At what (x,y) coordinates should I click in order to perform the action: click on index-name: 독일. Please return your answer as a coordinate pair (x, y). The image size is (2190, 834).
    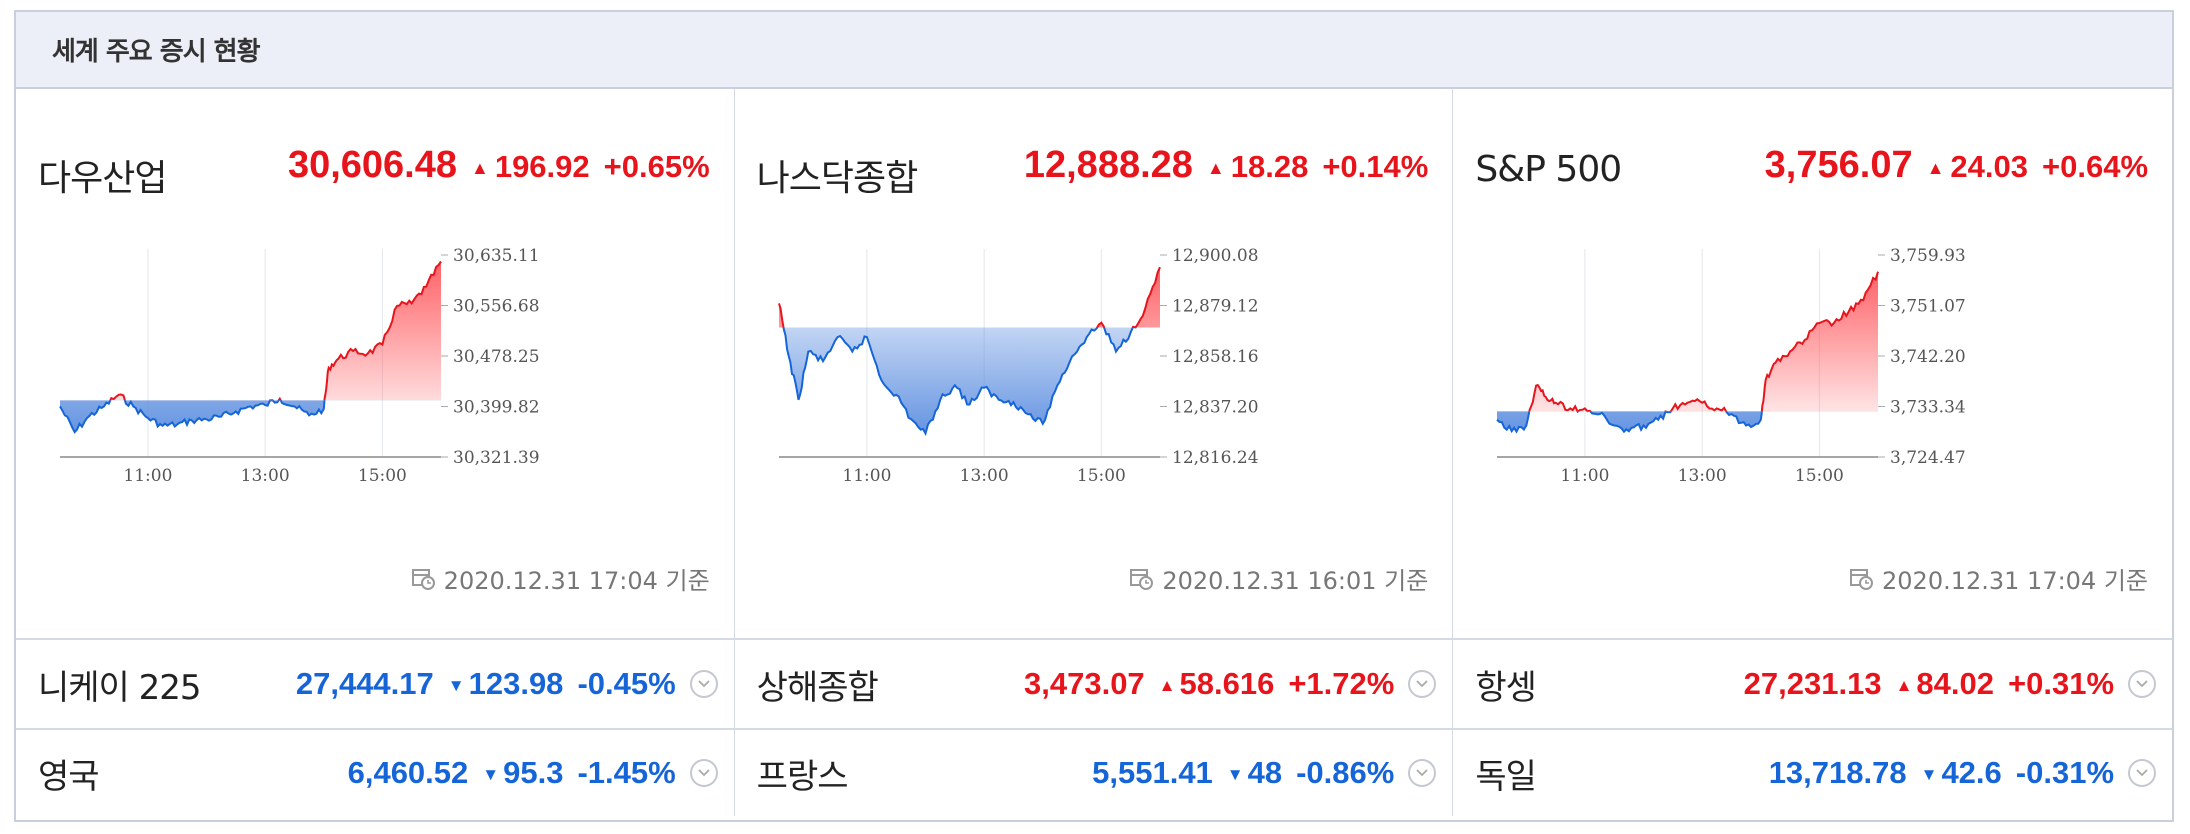
    Looking at the image, I should click on (1506, 776).